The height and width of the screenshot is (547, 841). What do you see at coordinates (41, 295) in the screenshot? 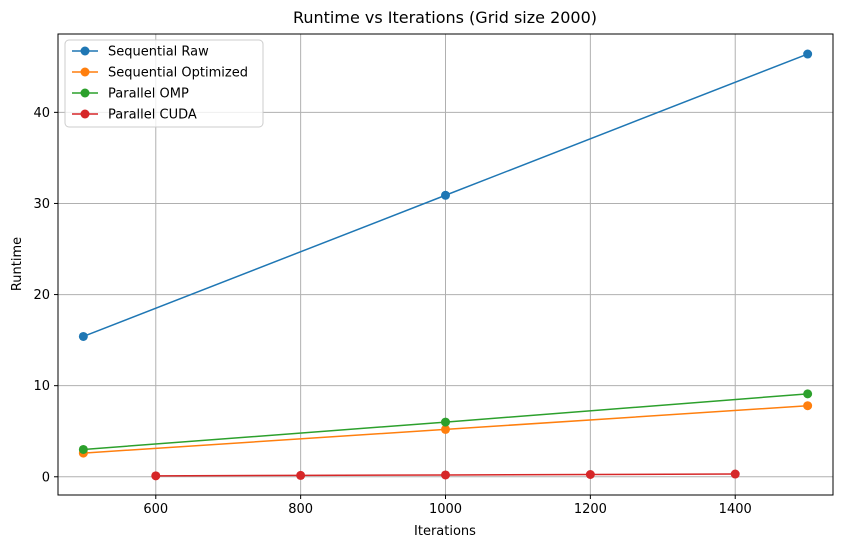
I see `y-tick-label: 20` at bounding box center [41, 295].